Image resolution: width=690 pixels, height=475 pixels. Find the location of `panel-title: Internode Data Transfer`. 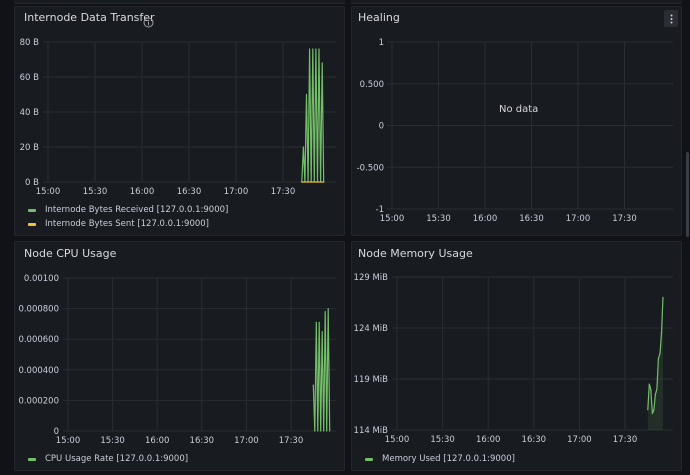

panel-title: Internode Data Transfer is located at coordinates (89, 17).